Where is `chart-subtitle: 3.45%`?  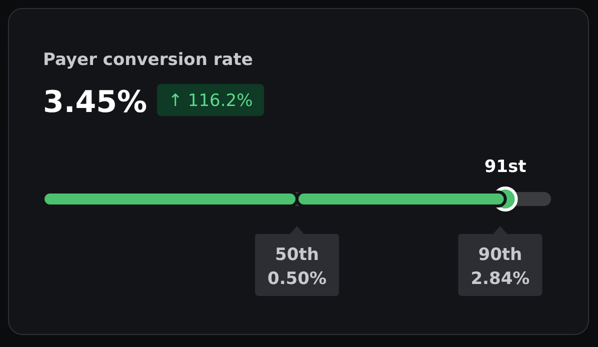
chart-subtitle: 3.45% is located at coordinates (95, 102).